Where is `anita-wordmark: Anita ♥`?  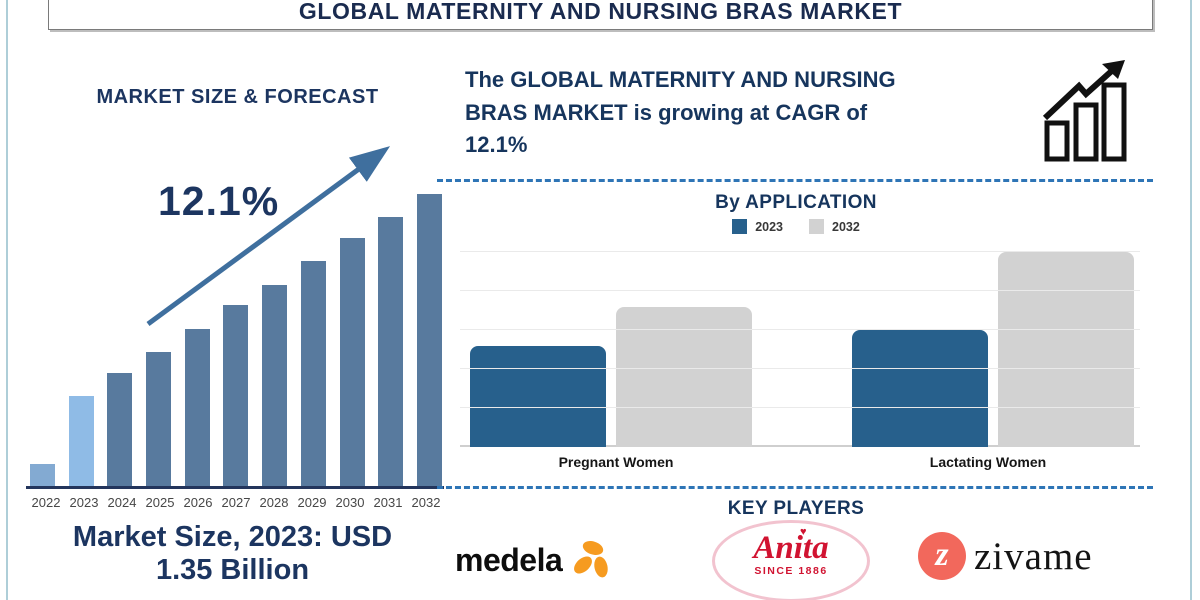 anita-wordmark: Anita ♥ is located at coordinates (791, 546).